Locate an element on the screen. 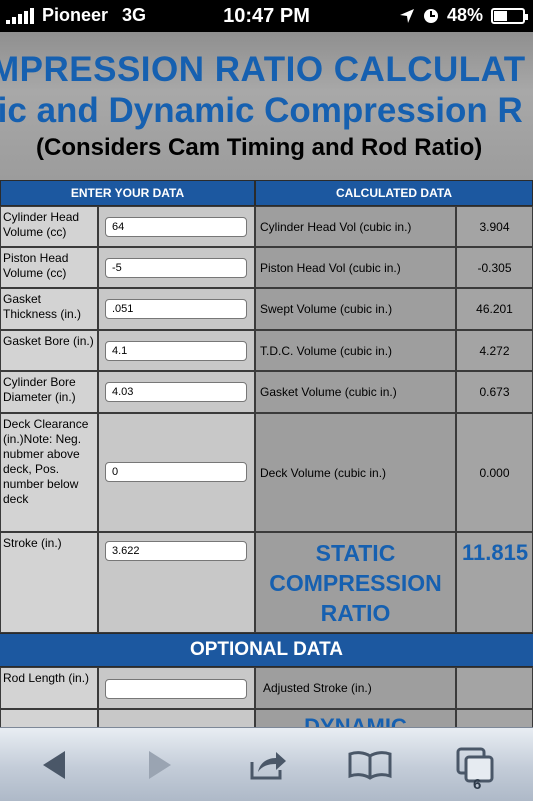 The width and height of the screenshot is (533, 801). share-button is located at coordinates (268, 764).